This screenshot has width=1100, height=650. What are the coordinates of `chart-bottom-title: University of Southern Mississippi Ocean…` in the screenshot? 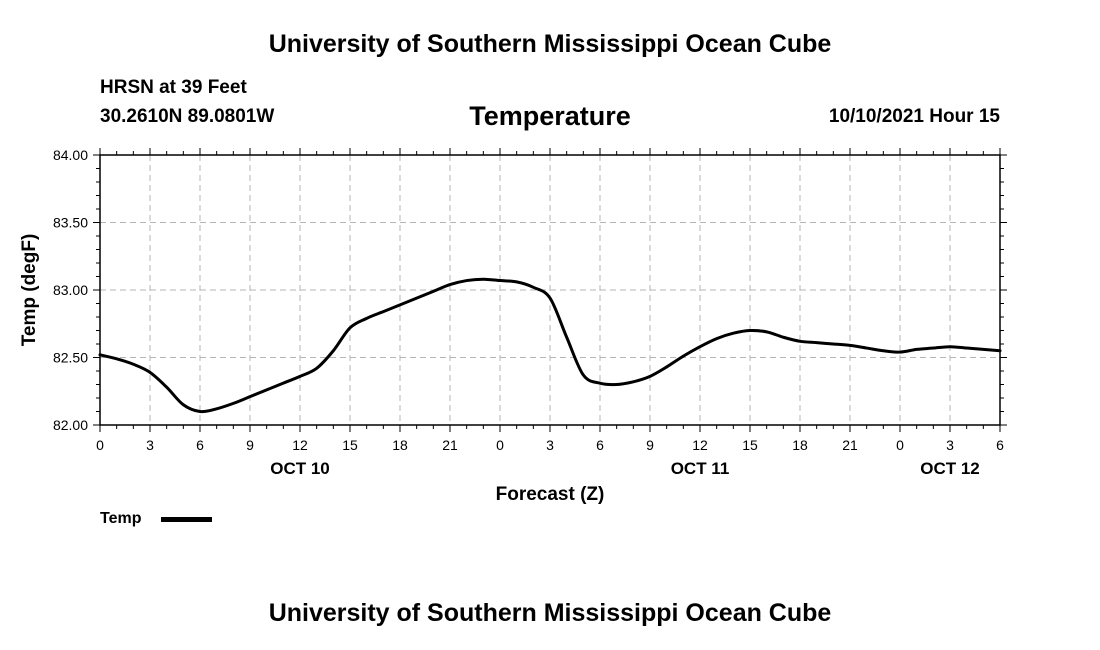 It's located at (550, 613).